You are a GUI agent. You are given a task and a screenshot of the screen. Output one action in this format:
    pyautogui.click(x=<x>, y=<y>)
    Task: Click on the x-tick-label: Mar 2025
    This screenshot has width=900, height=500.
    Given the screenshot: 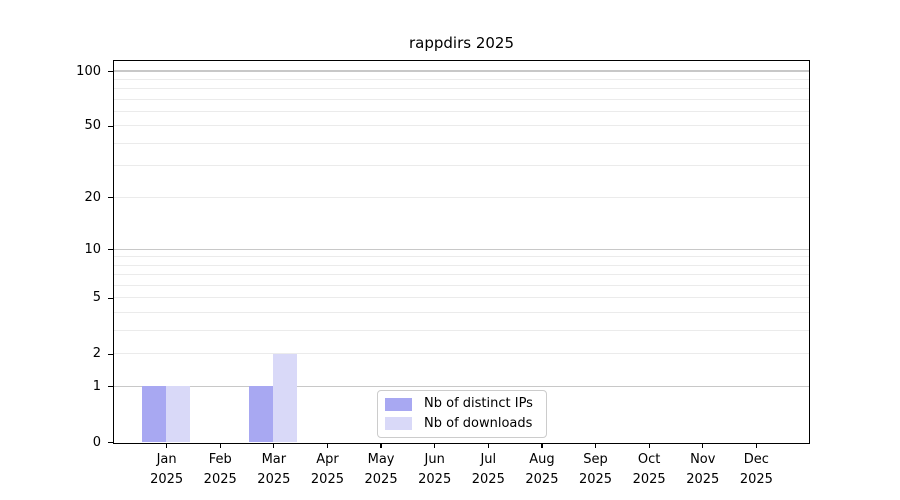 What is the action you would take?
    pyautogui.click(x=273, y=469)
    